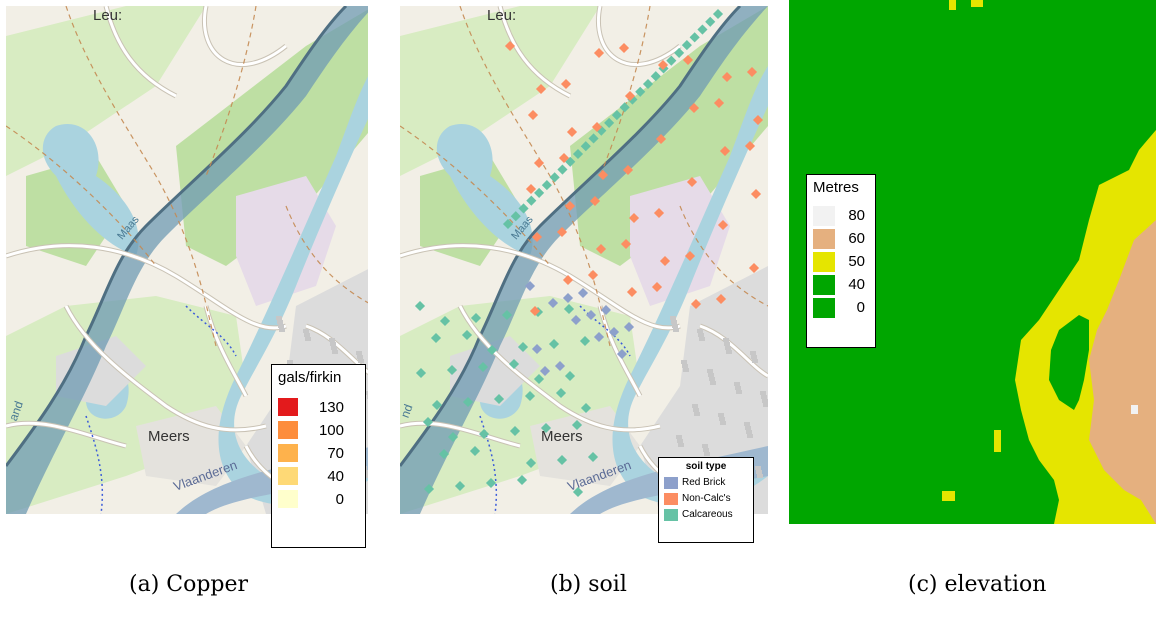  I want to click on legend-title: soil type, so click(706, 466).